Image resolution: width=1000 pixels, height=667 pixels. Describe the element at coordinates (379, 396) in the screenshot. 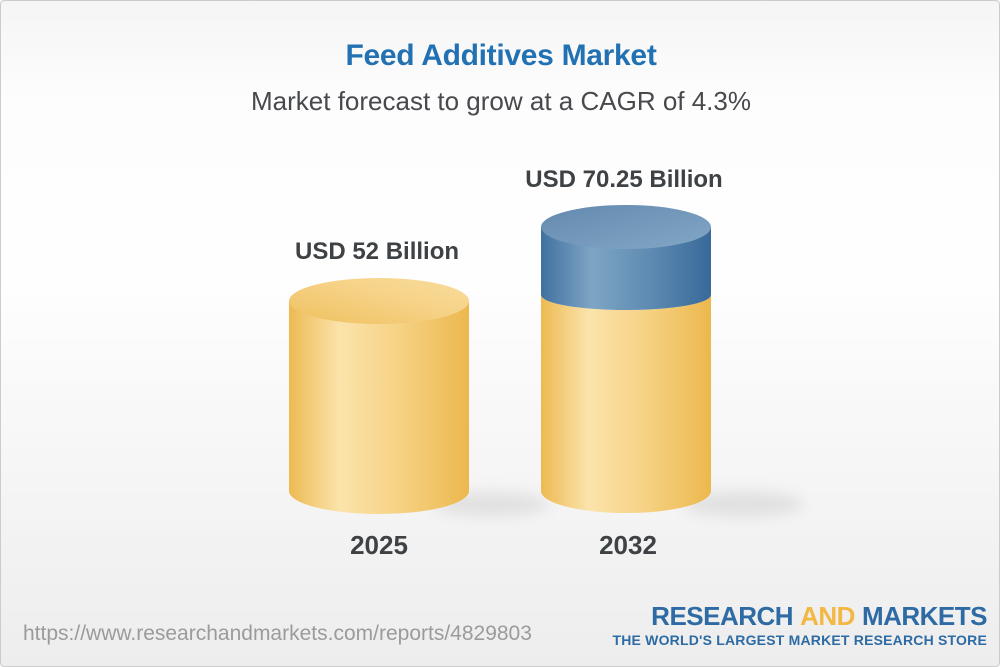

I see `bar-2025-cylinder` at that location.